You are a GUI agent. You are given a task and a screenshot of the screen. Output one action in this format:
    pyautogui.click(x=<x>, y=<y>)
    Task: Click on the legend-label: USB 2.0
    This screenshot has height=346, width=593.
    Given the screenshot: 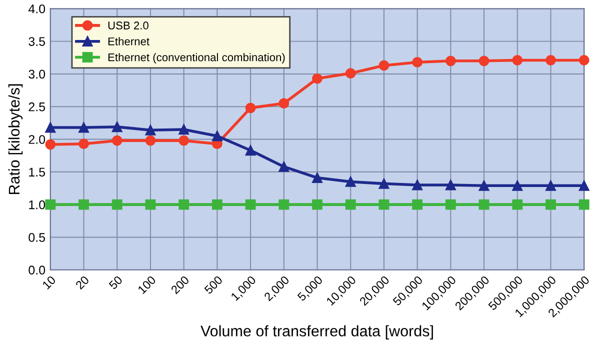 What is the action you would take?
    pyautogui.click(x=128, y=26)
    